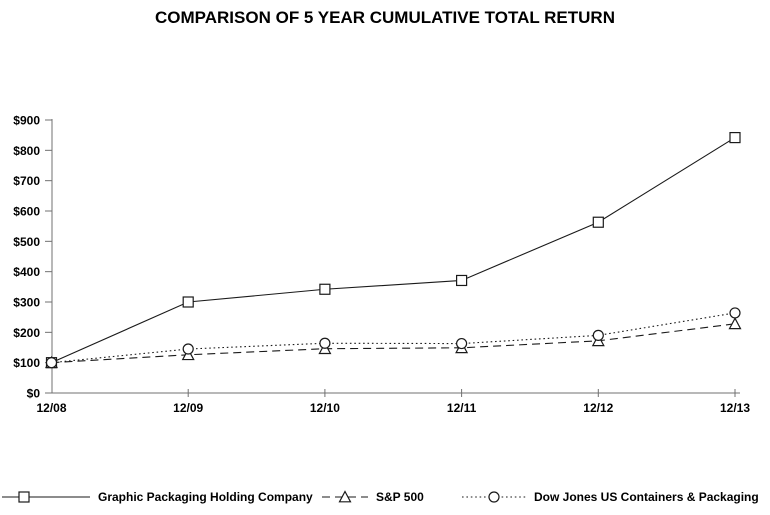 The image size is (770, 515). What do you see at coordinates (26, 272) in the screenshot?
I see `y-tick-label: $400` at bounding box center [26, 272].